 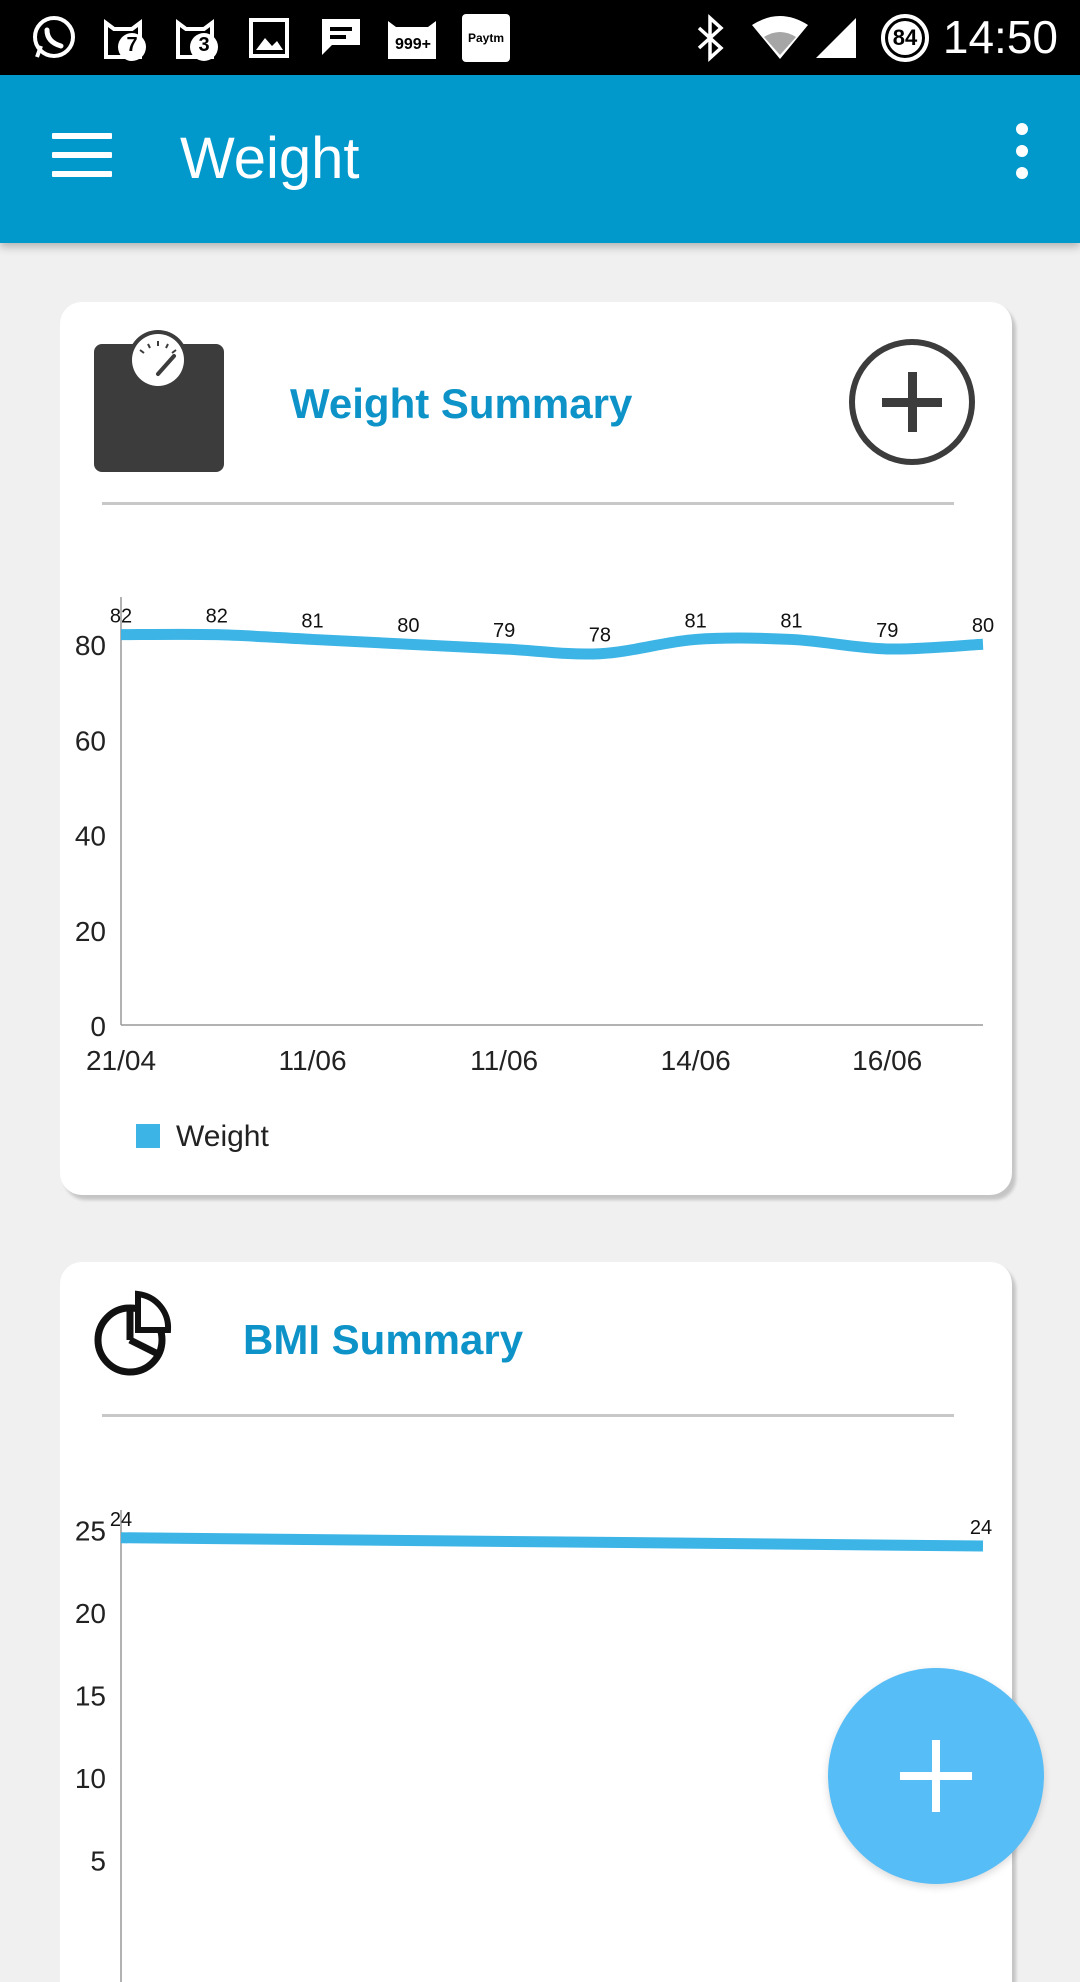 I want to click on legend-swatch, so click(x=148, y=1136).